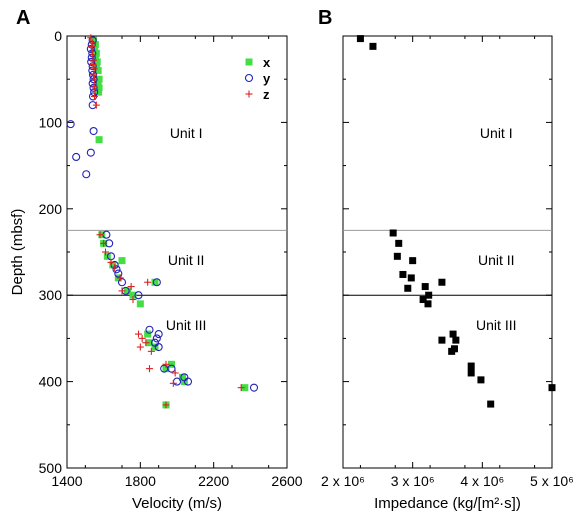 The height and width of the screenshot is (521, 587). What do you see at coordinates (66, 481) in the screenshot?
I see `velocity-x-tick-label: 1400` at bounding box center [66, 481].